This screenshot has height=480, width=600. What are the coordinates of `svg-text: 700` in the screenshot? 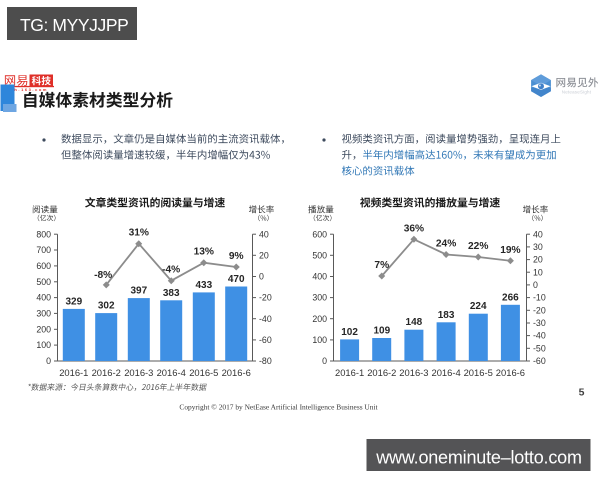 It's located at (43, 250).